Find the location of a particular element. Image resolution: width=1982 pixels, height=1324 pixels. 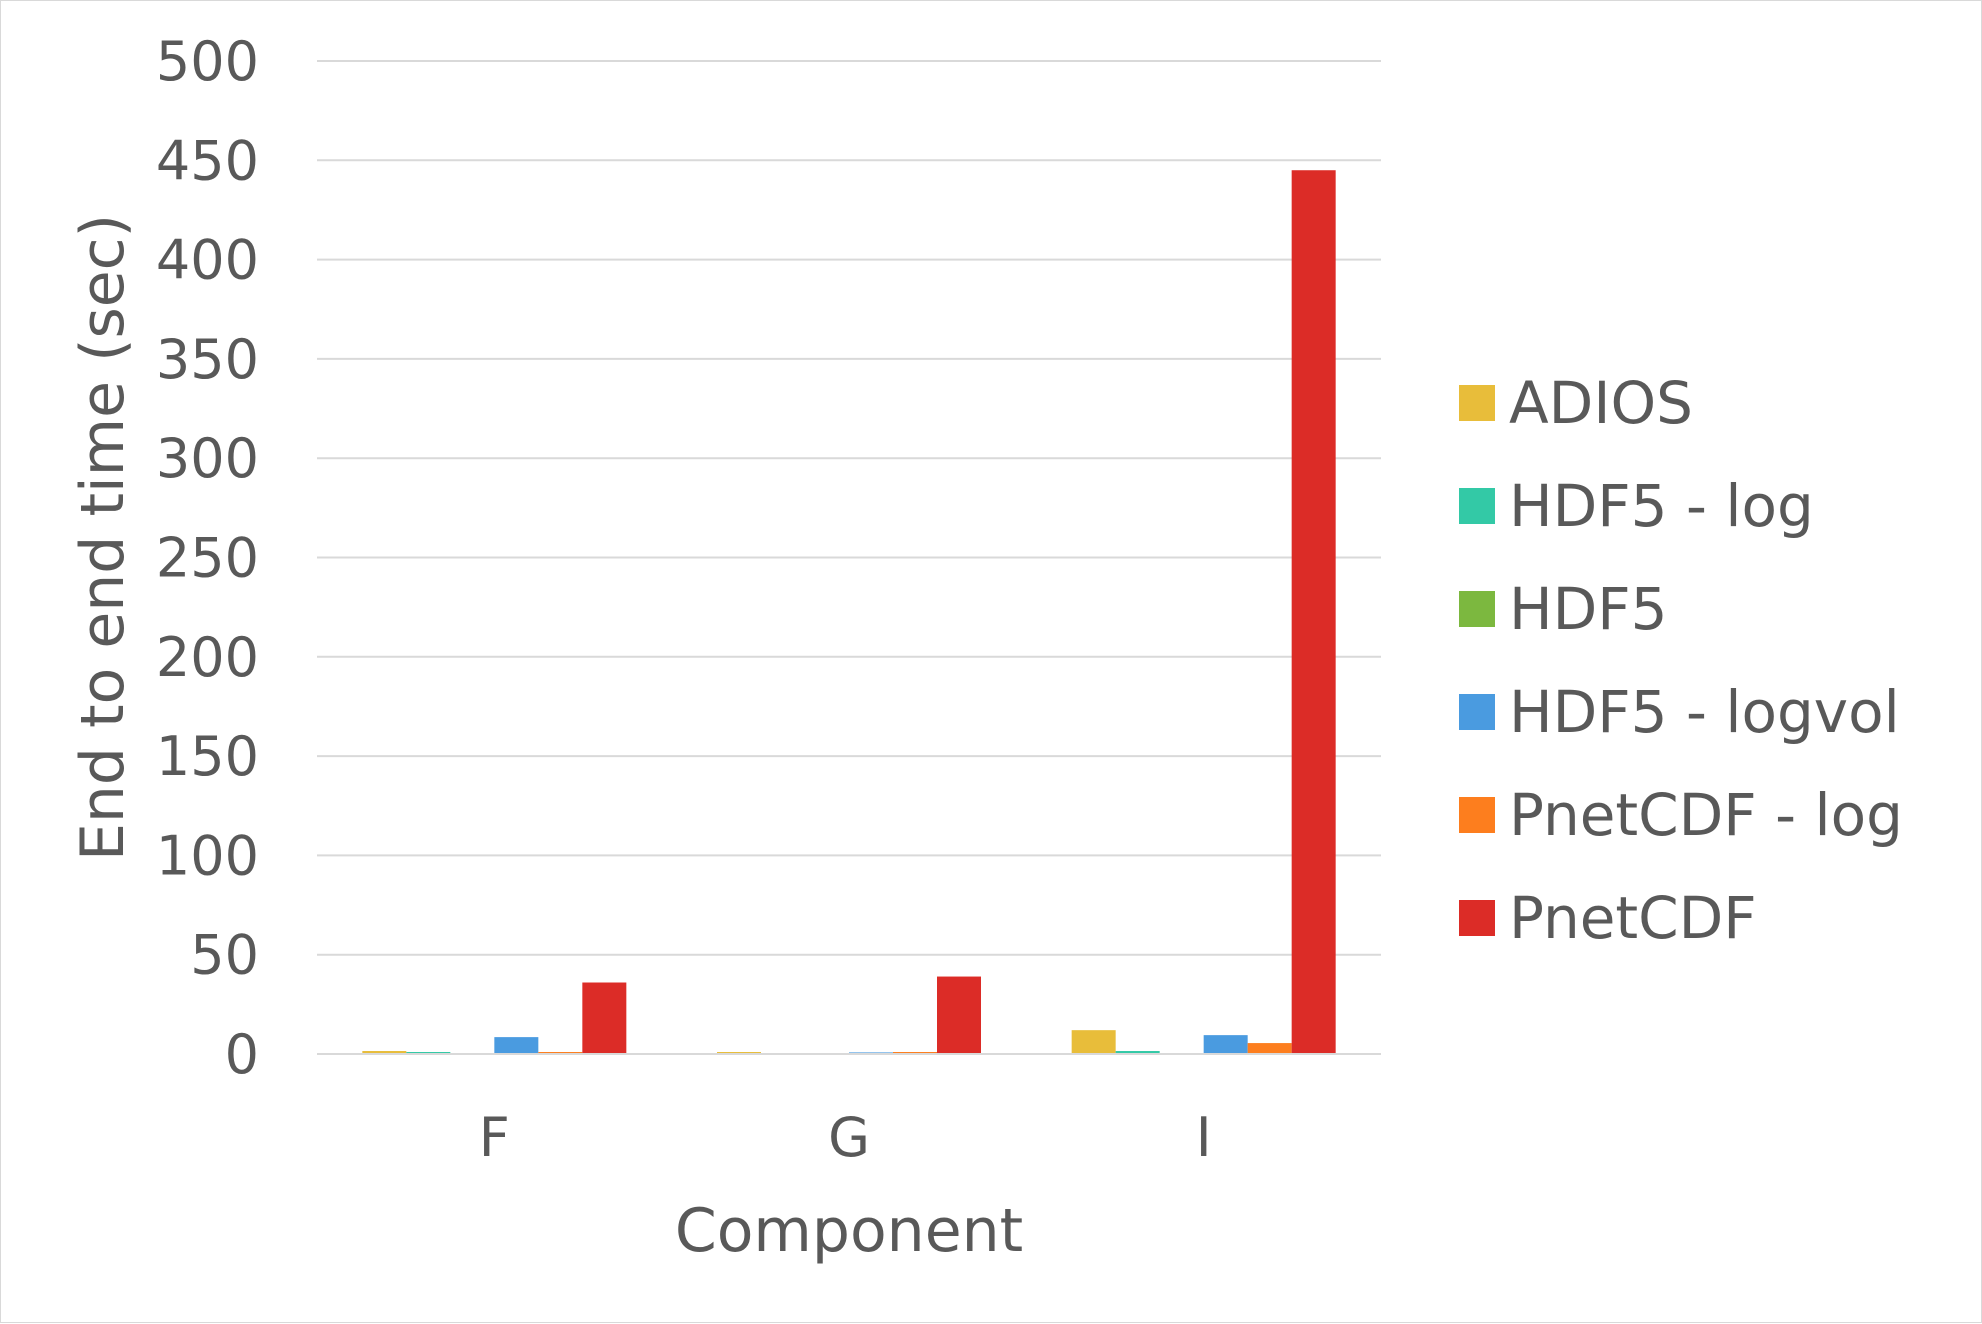

y-tick-label: 200 is located at coordinates (207, 657).